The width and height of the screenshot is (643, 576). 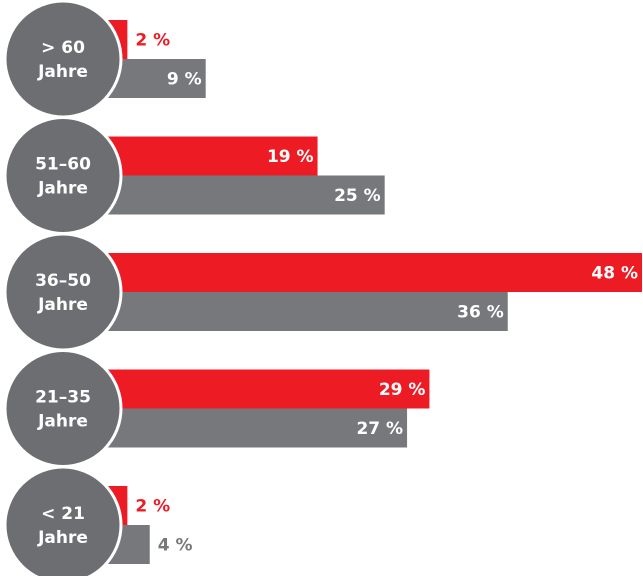 What do you see at coordinates (480, 313) in the screenshot?
I see `value-label: 36 %` at bounding box center [480, 313].